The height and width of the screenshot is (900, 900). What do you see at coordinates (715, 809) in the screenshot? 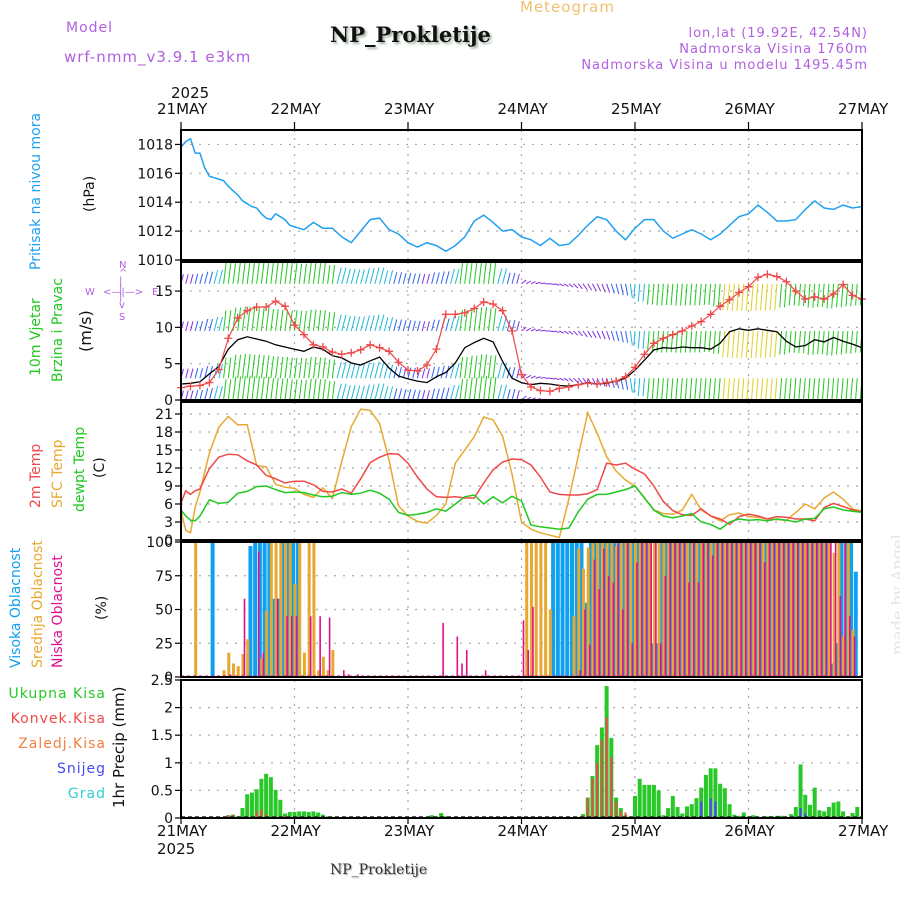
I see `snow-bar` at bounding box center [715, 809].